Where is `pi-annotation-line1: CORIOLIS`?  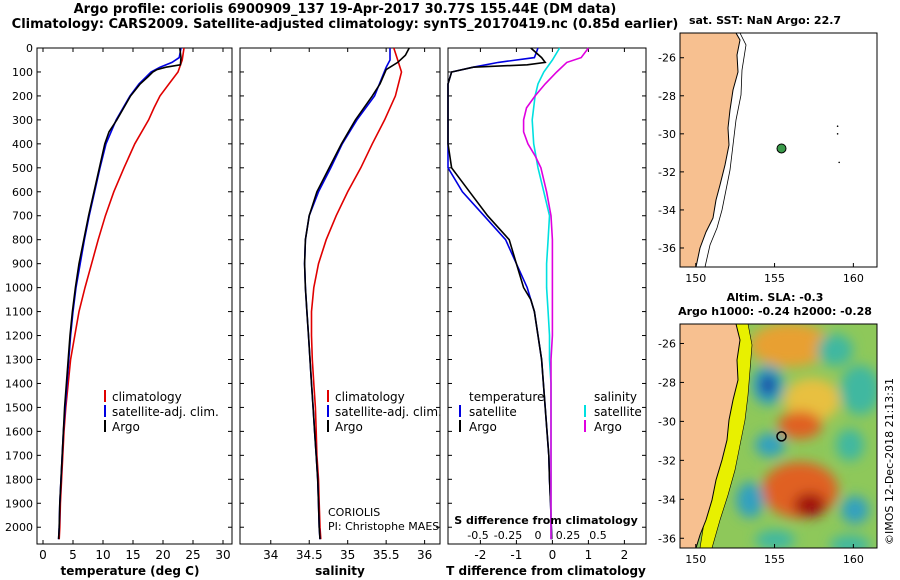 pi-annotation-line1: CORIOLIS is located at coordinates (354, 512).